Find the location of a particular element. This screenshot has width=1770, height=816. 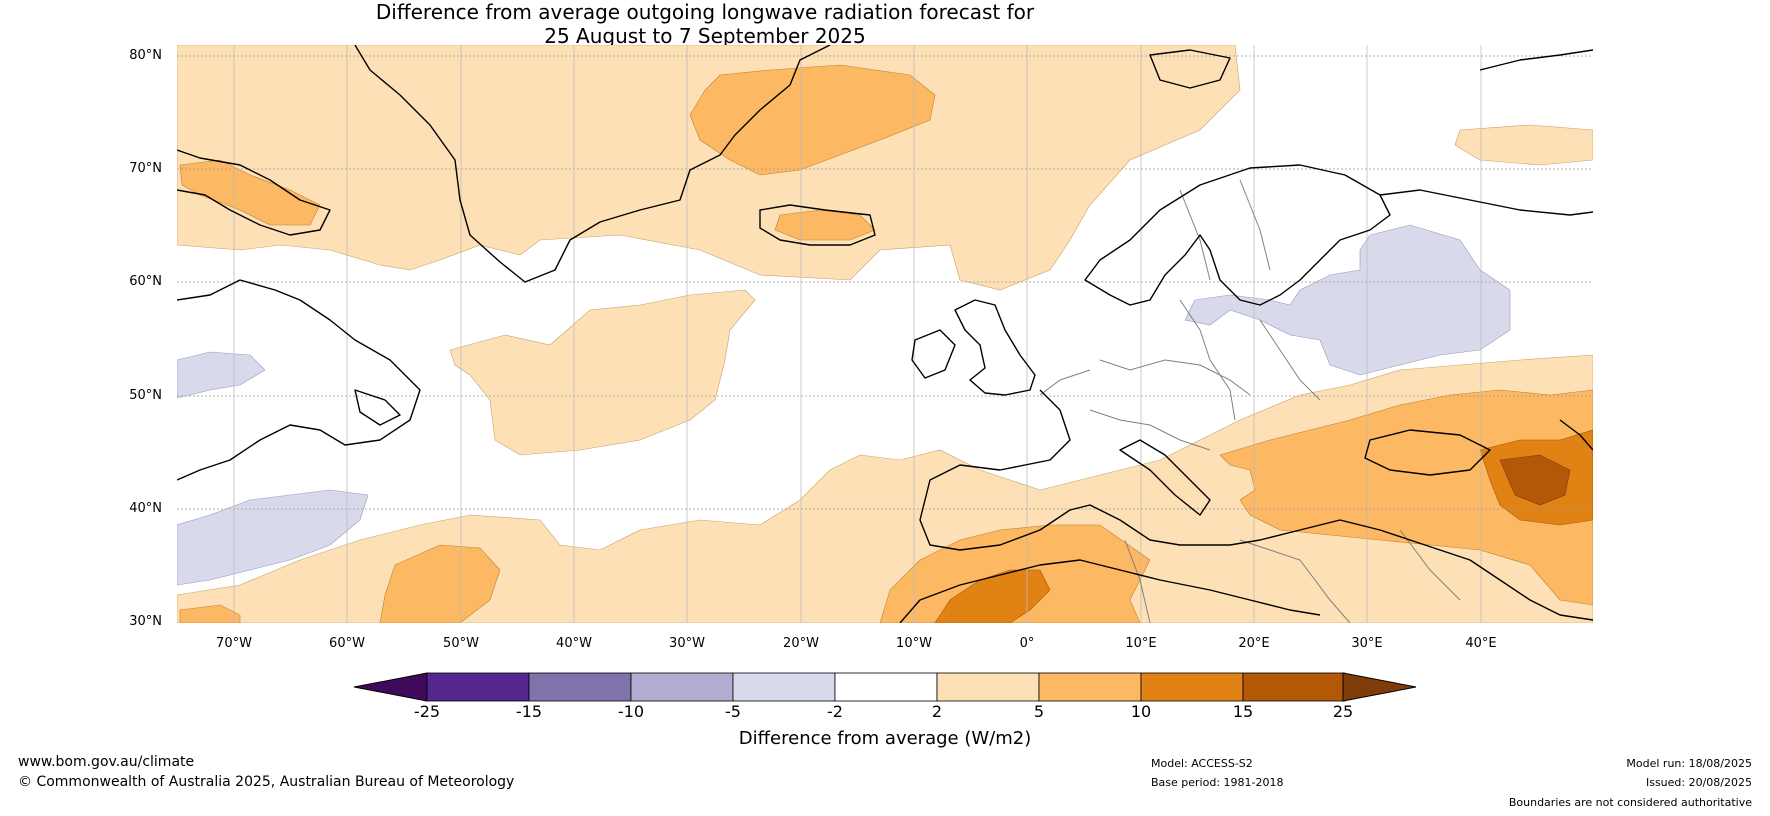

colorbar-tick-label: -10 is located at coordinates (631, 711).